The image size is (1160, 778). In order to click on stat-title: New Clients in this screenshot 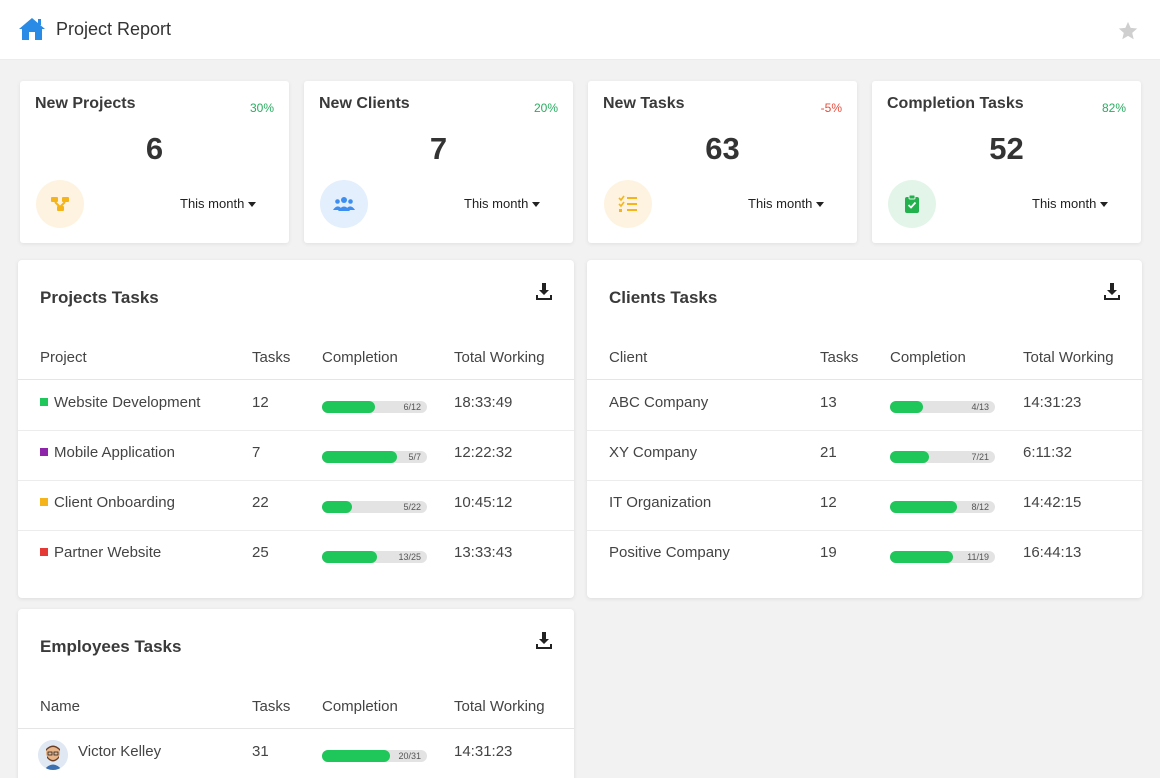, I will do `click(364, 103)`.